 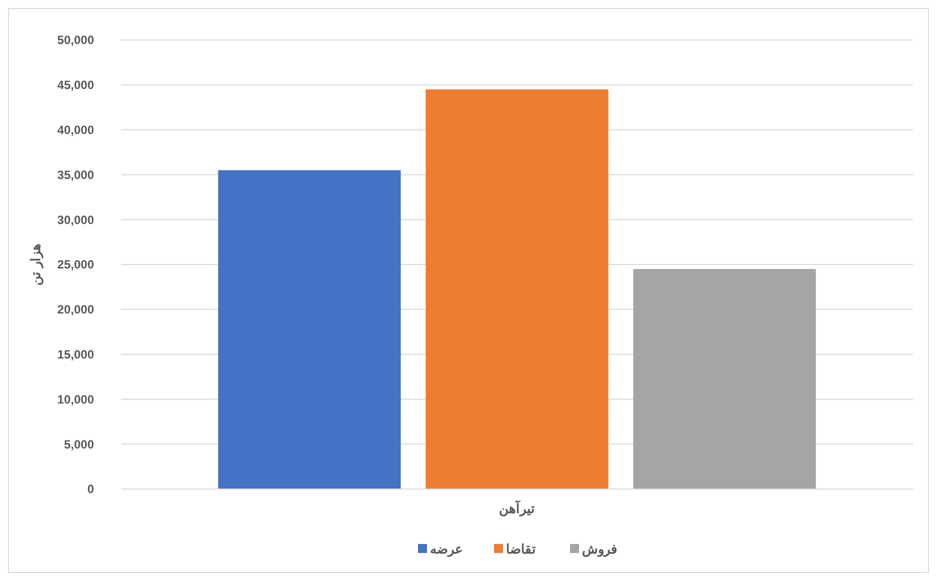 I want to click on y-tick-label: 5,000, so click(x=79, y=444).